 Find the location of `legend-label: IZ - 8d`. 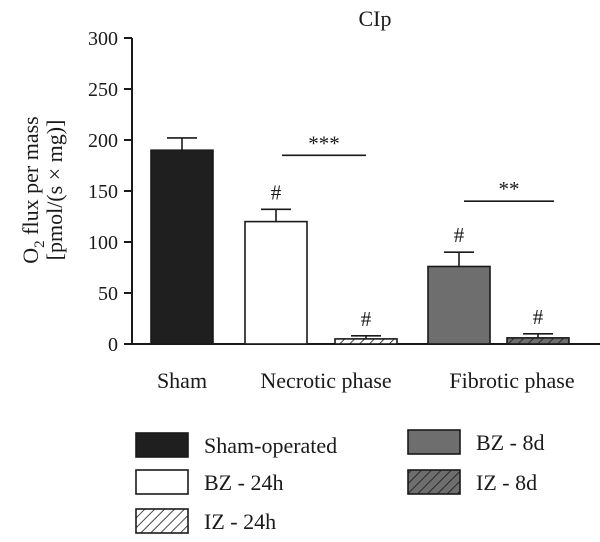

legend-label: IZ - 8d is located at coordinates (506, 482).